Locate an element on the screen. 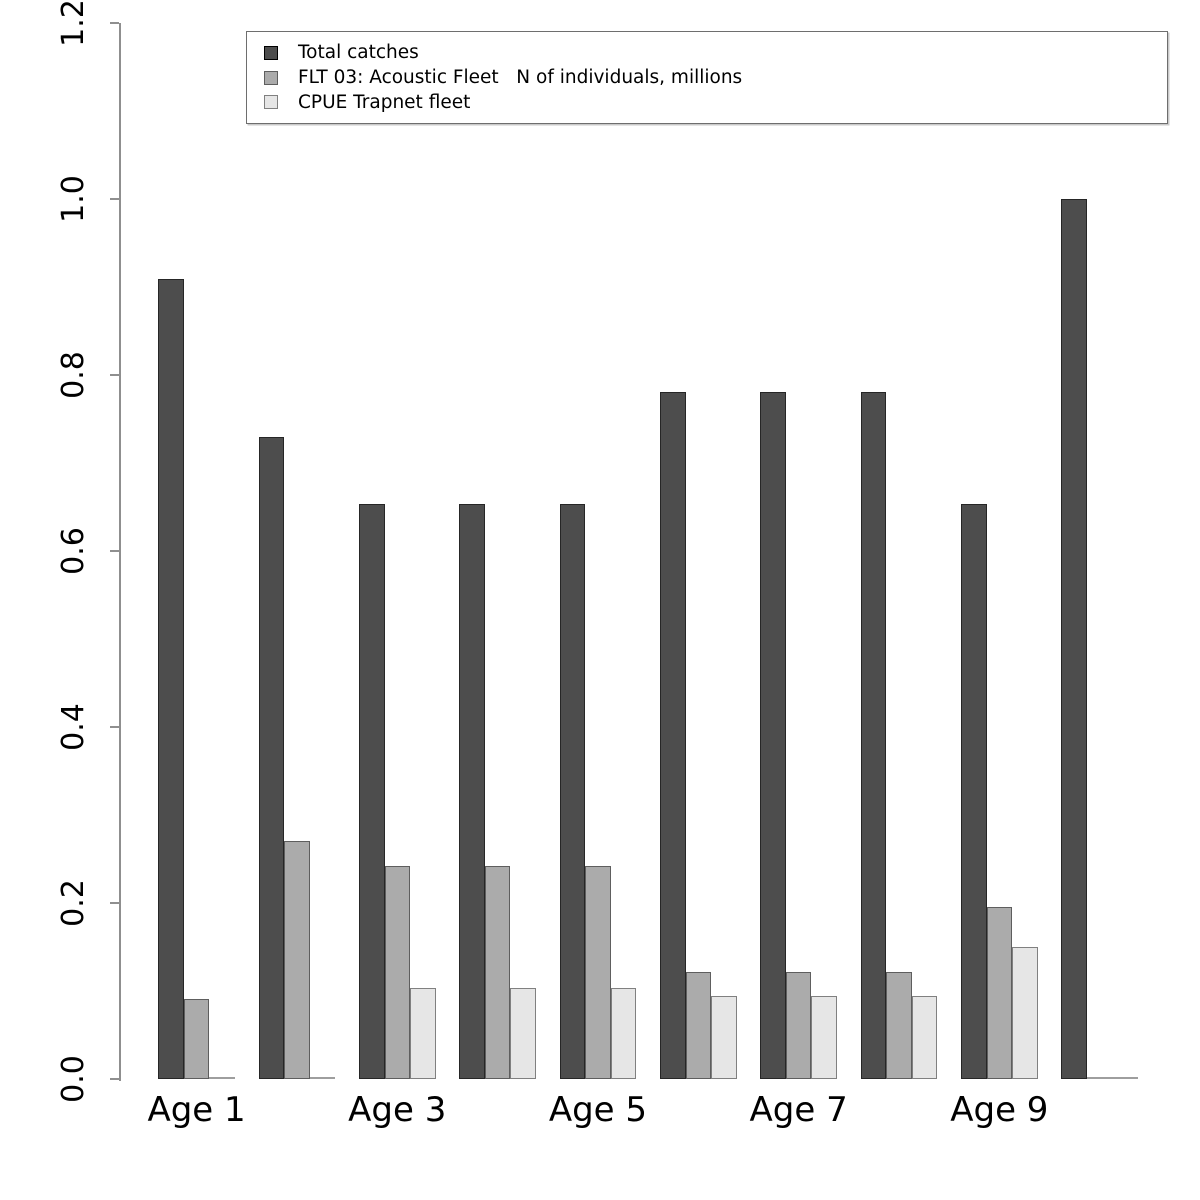 The width and height of the screenshot is (1200, 1200). bar-age-5-s2 is located at coordinates (623, 1033).